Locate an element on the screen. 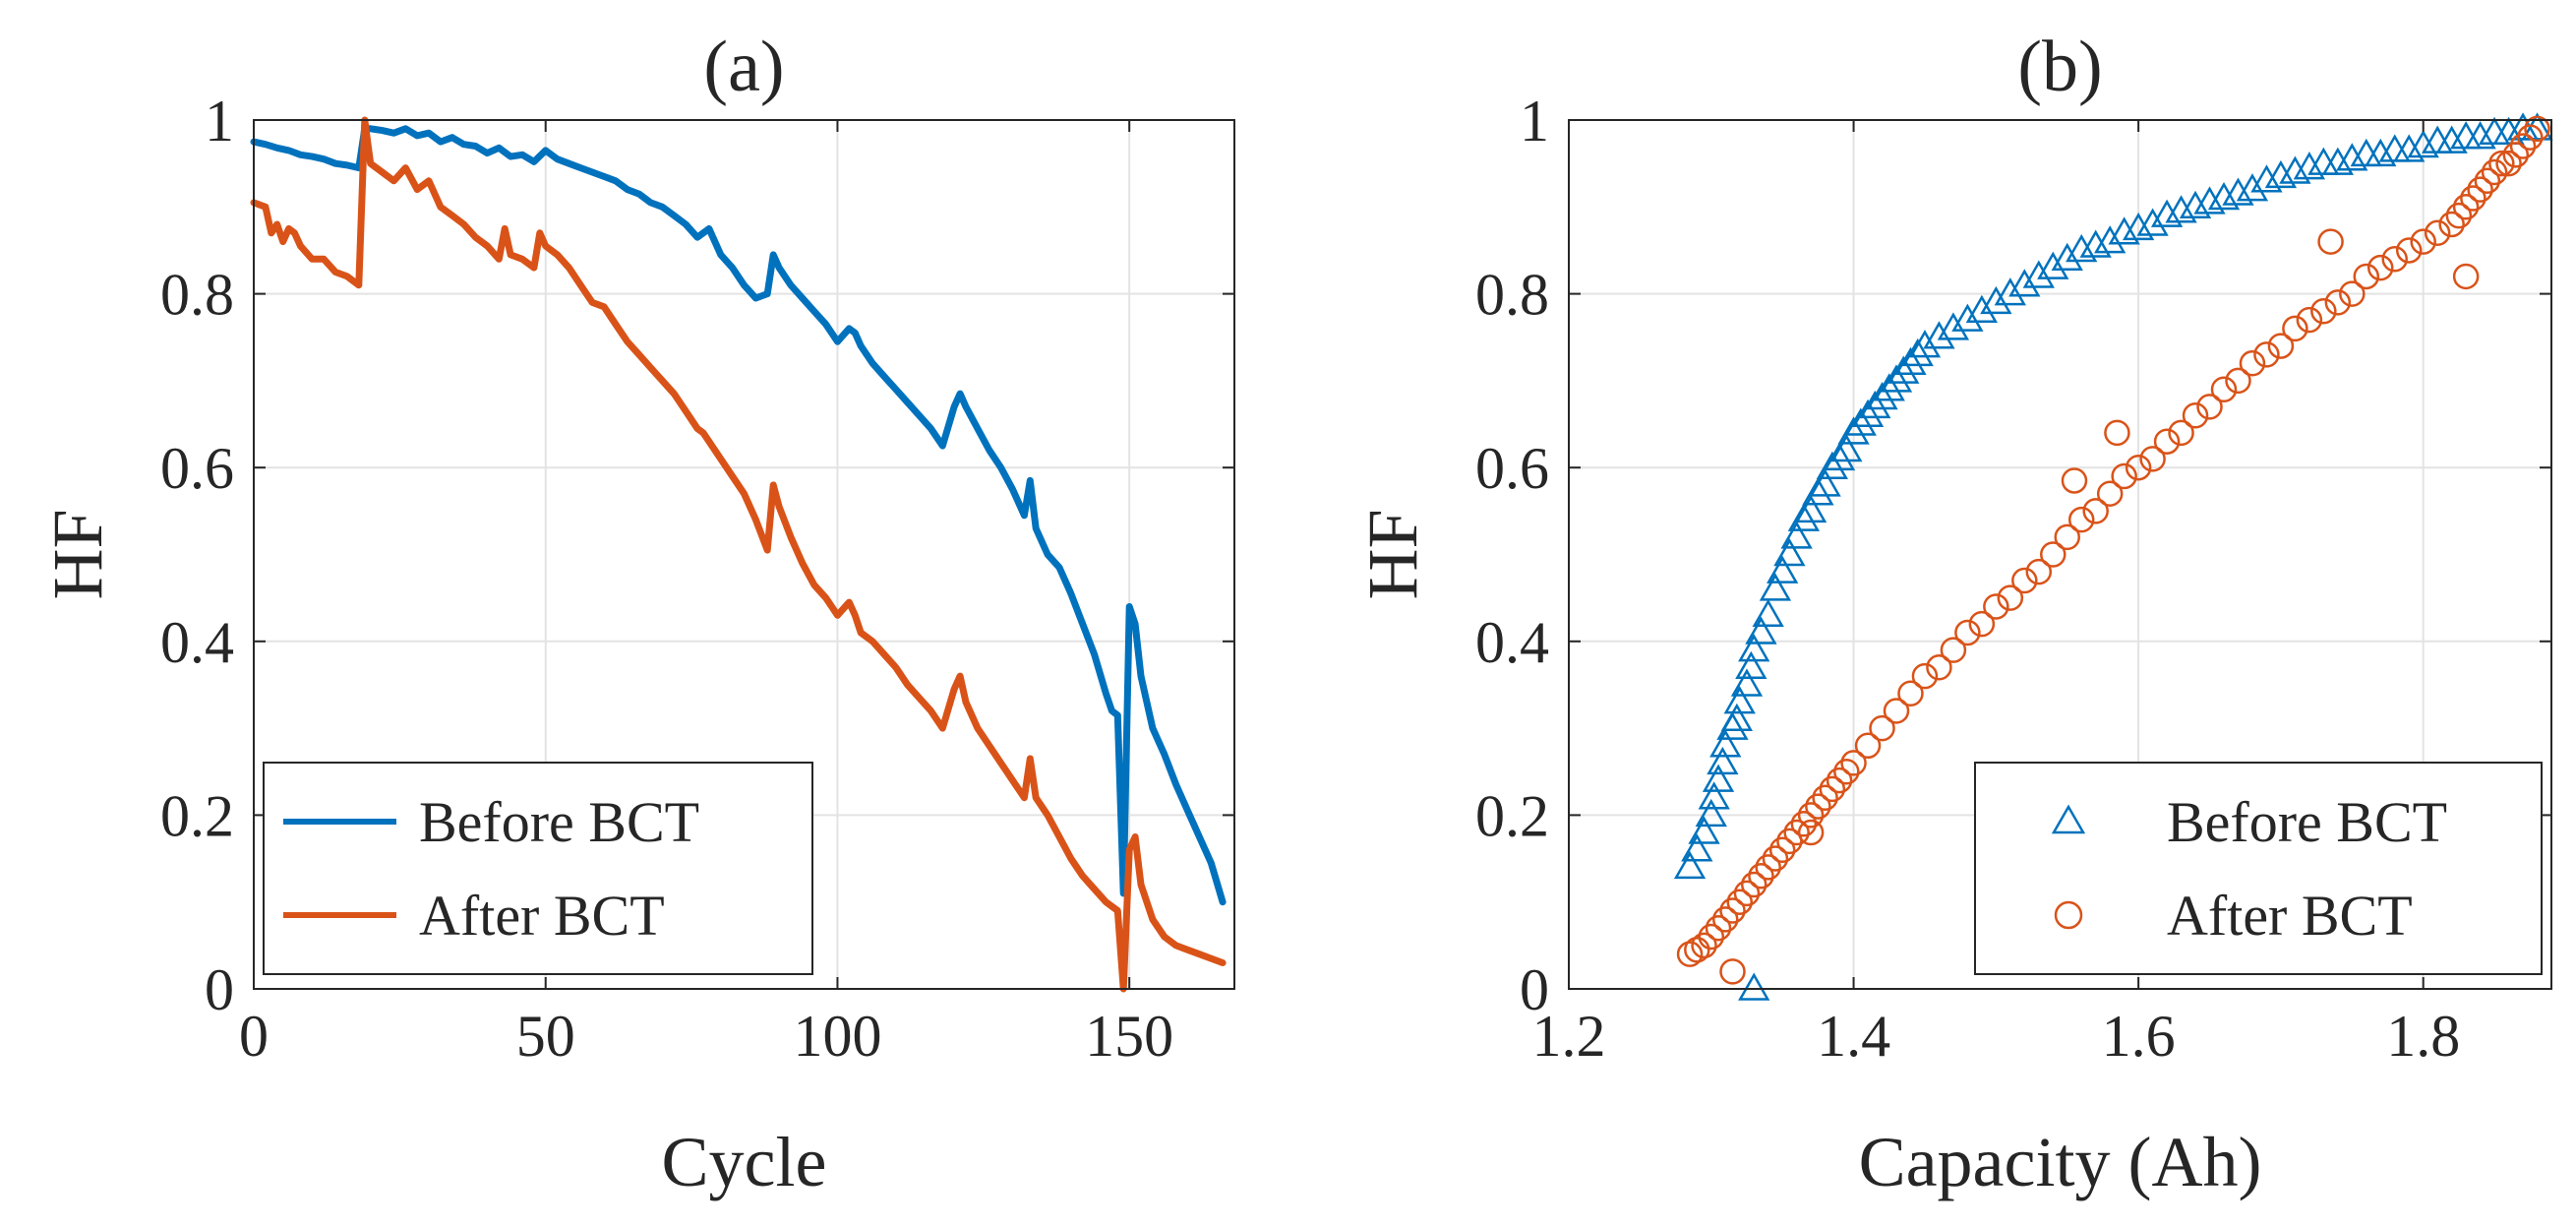 This screenshot has height=1228, width=2576. x-tick-label: 150 is located at coordinates (1129, 1036).